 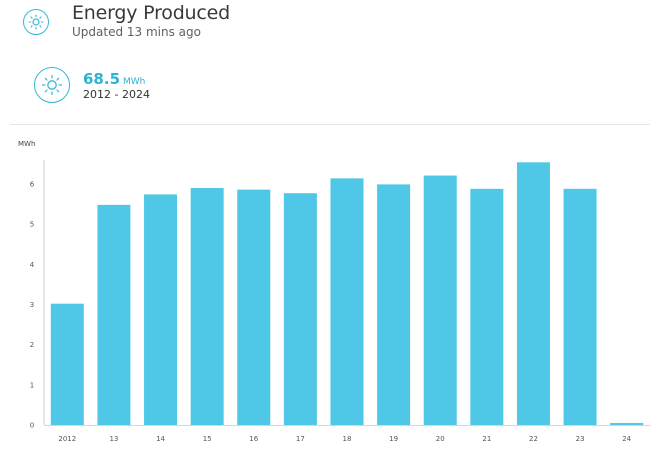 I want to click on y-tick-label: 5, so click(x=32, y=225).